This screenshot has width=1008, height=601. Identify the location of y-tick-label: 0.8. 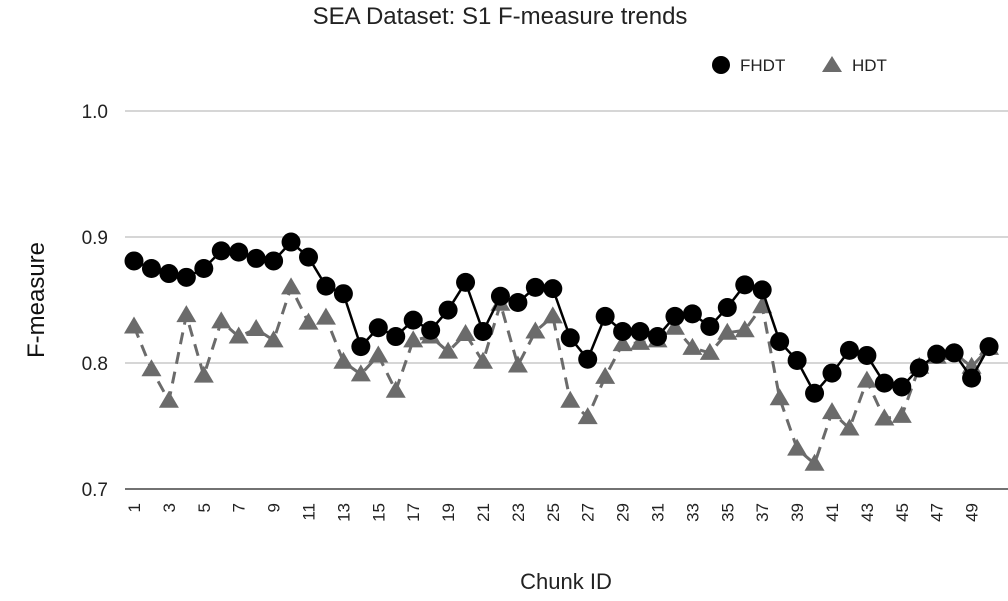
(95, 364).